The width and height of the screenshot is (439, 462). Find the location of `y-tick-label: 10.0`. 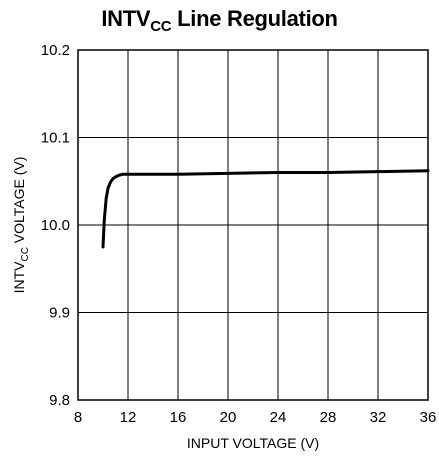

y-tick-label: 10.0 is located at coordinates (55, 225).